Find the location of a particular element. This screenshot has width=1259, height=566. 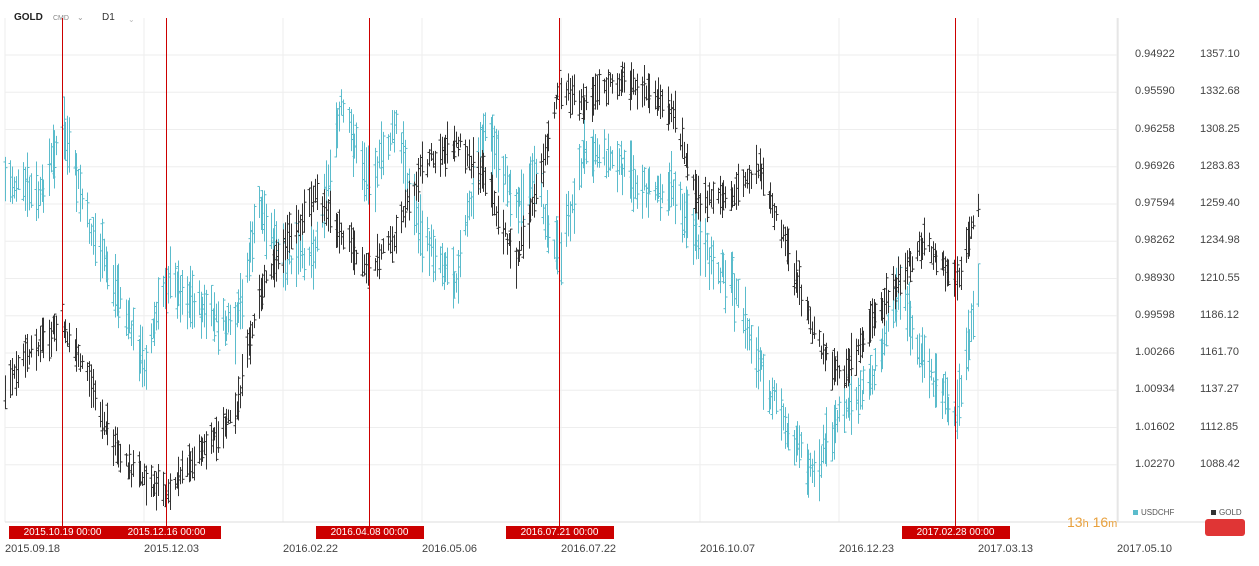

gold-tick-label: 1357.10 is located at coordinates (1220, 54).